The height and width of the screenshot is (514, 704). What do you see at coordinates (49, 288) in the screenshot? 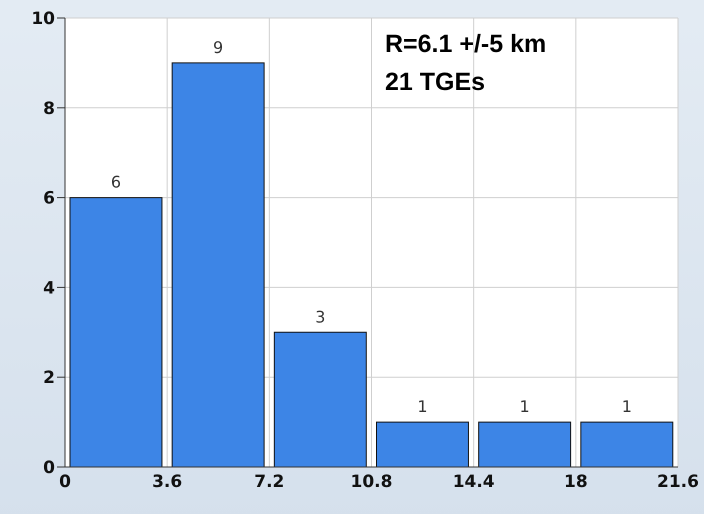
I see `y-tick-label: 4` at bounding box center [49, 288].